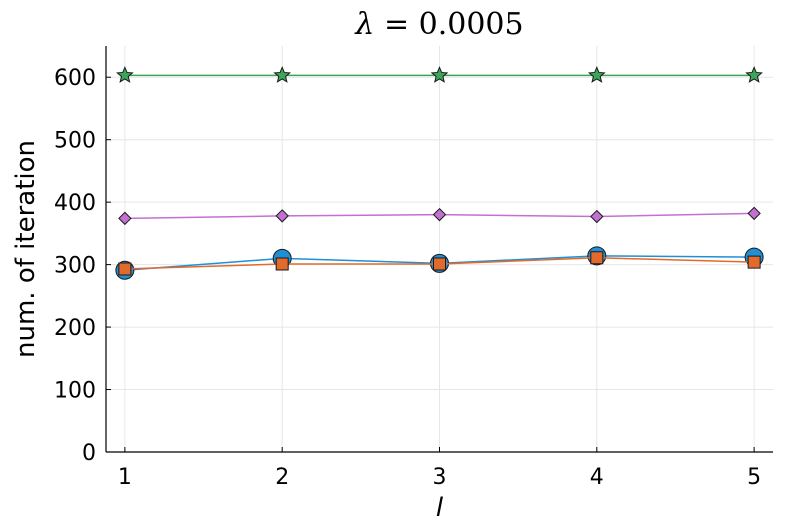  What do you see at coordinates (26, 249) in the screenshot?
I see `y-axis-label: num. of iteration` at bounding box center [26, 249].